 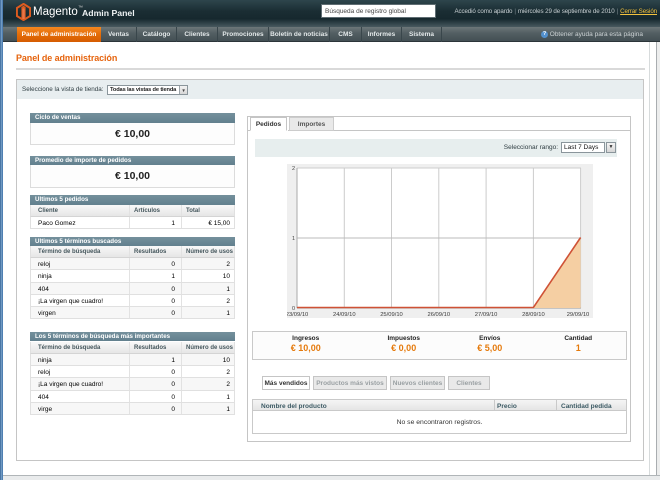 What do you see at coordinates (293, 309) in the screenshot?
I see `svg-text: 0` at bounding box center [293, 309].